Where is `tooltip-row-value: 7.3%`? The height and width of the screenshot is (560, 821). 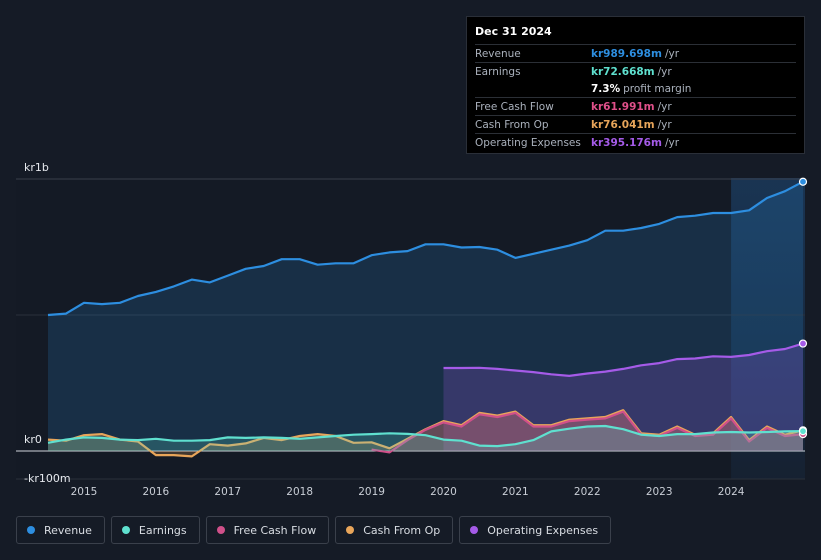
tooltip-row-value: 7.3% is located at coordinates (606, 88).